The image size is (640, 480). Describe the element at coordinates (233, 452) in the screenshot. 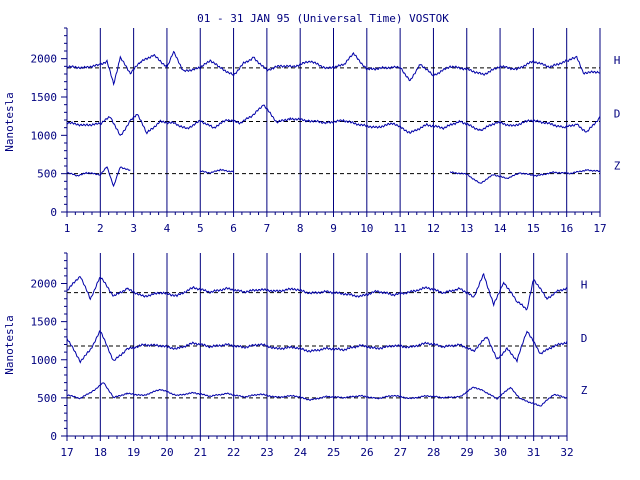

I see `x-tick-label: 22` at that location.